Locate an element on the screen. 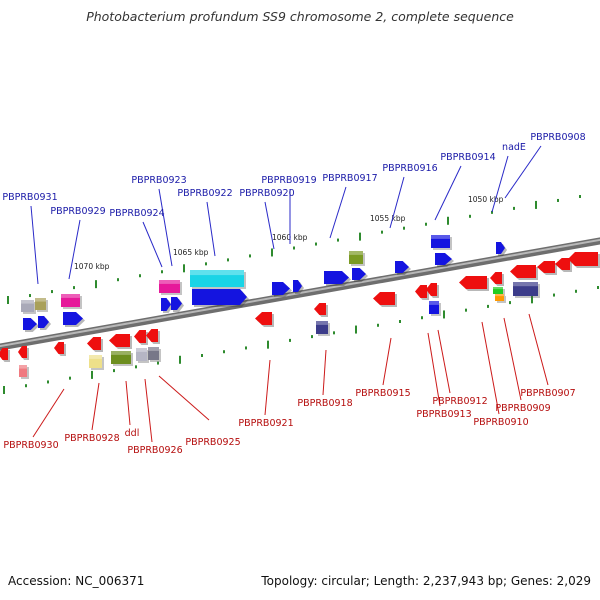 This screenshot has height=600, width=600. scale-label: 1070 kbp is located at coordinates (92, 266).